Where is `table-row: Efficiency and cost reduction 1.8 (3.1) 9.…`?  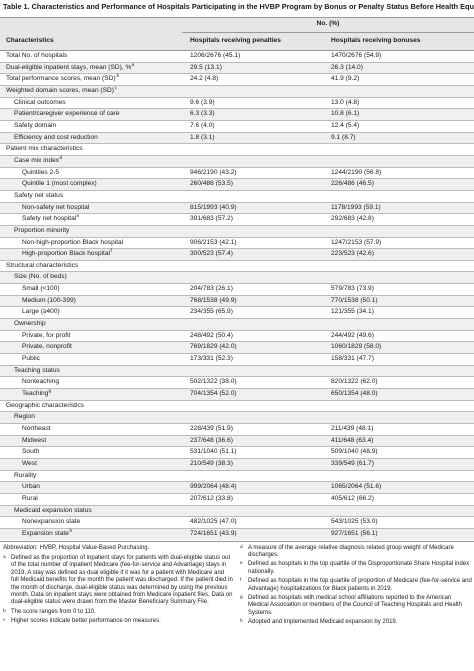 table-row: Efficiency and cost reduction 1.8 (3.1) 9.… is located at coordinates (237, 137).